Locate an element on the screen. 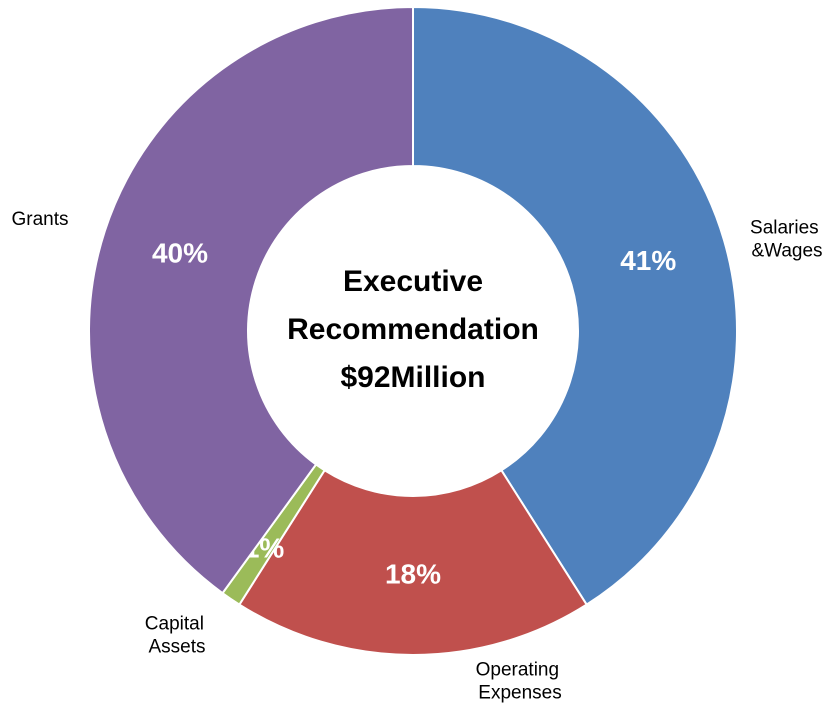 The image size is (839, 721). center-label: $92Million is located at coordinates (412, 377).